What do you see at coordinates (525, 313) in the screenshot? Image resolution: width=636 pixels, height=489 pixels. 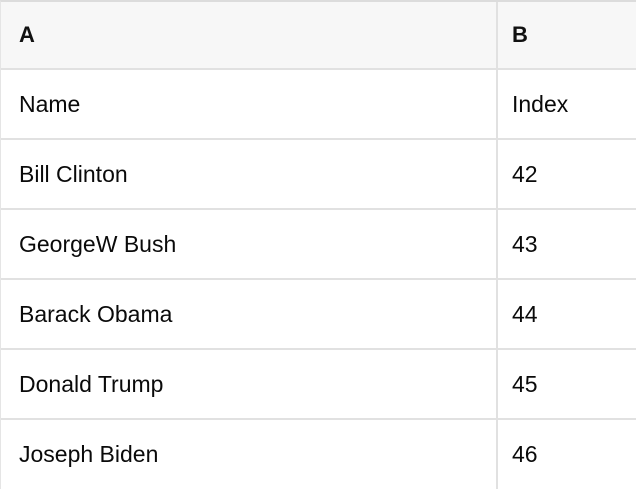 I see `index-cell: 44` at bounding box center [525, 313].